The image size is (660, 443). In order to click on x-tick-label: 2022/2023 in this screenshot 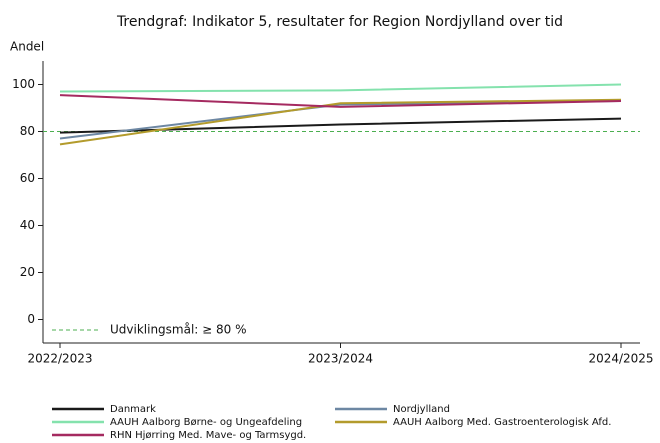, I will do `click(59, 359)`.